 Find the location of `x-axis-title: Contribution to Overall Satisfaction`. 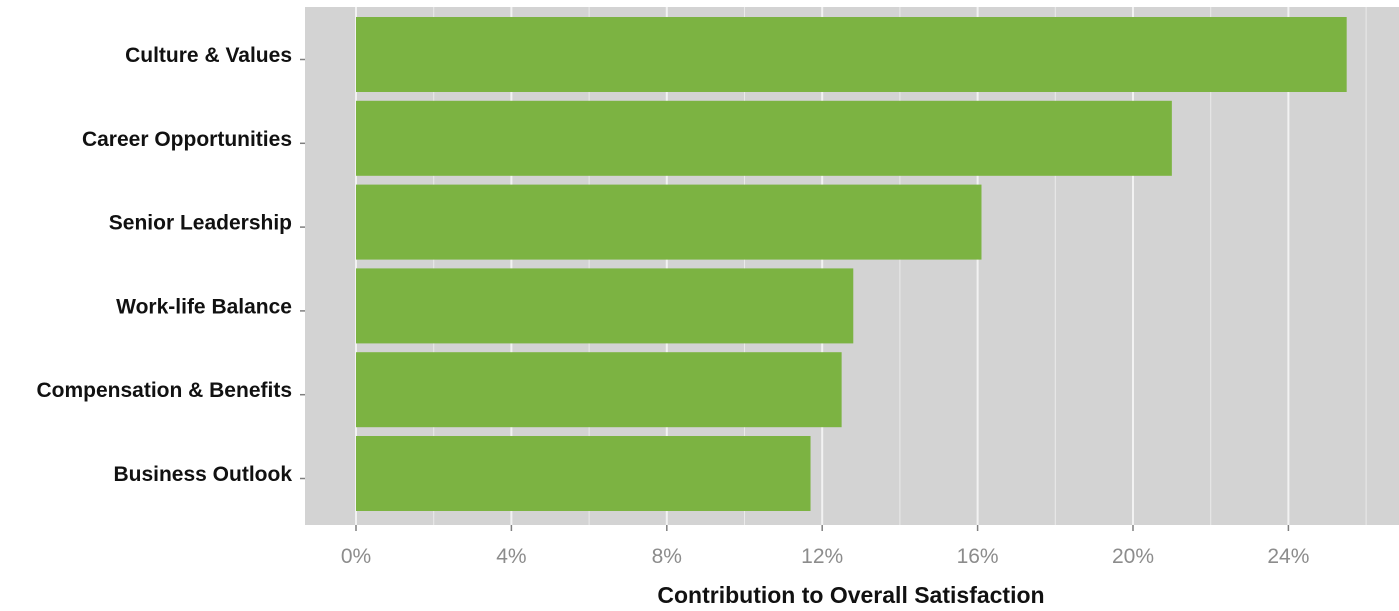

x-axis-title: Contribution to Overall Satisfaction is located at coordinates (850, 595).